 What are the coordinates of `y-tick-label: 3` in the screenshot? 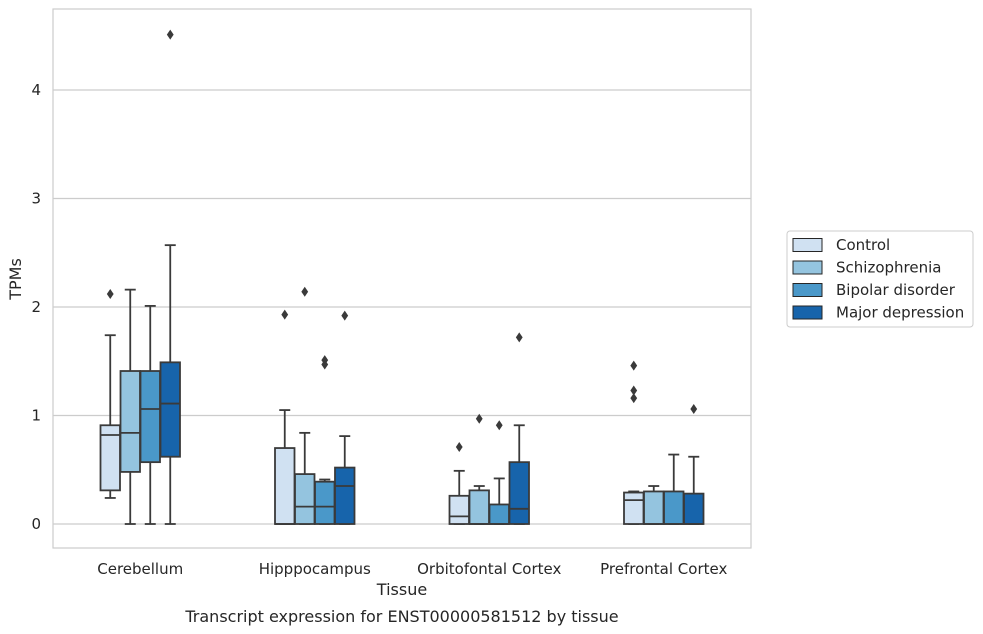 It's located at (36, 199).